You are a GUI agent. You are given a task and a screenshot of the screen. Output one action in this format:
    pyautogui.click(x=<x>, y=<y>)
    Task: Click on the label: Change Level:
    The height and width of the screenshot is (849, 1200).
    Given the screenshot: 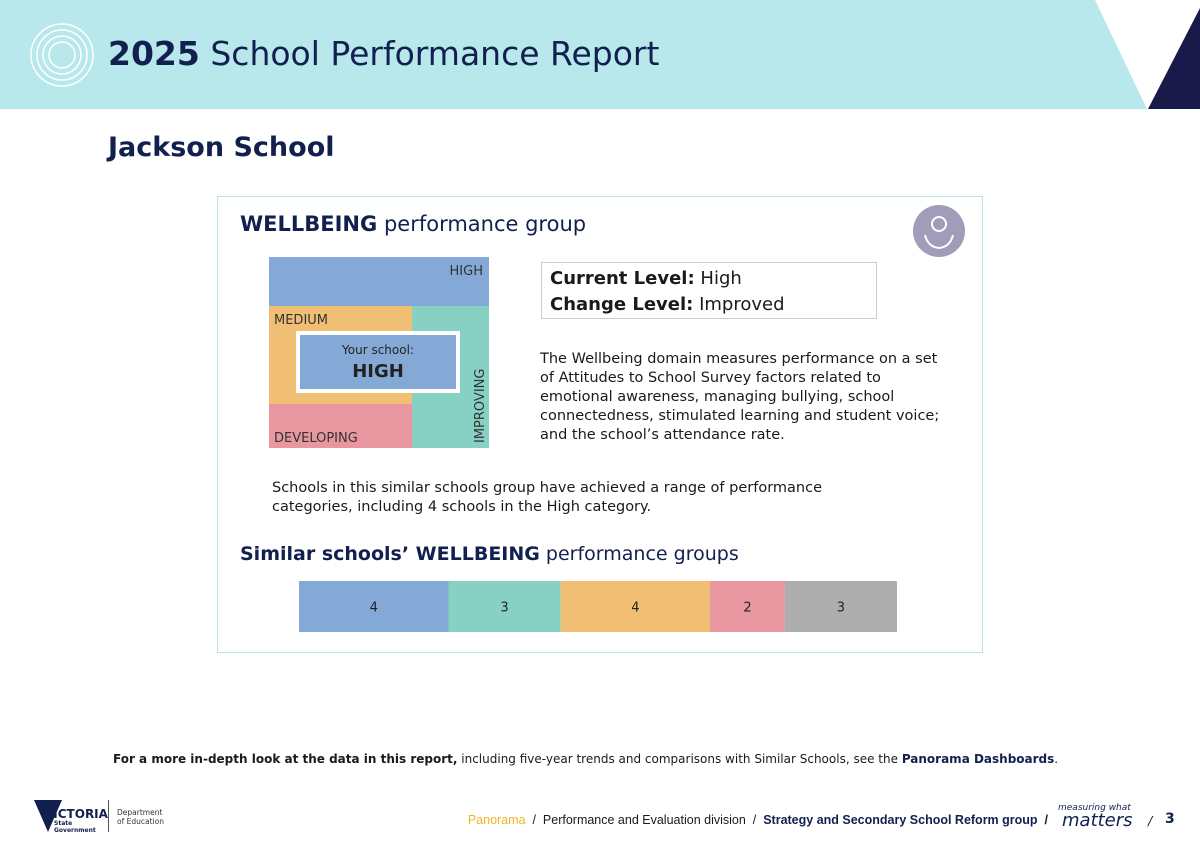 What is the action you would take?
    pyautogui.click(x=622, y=304)
    